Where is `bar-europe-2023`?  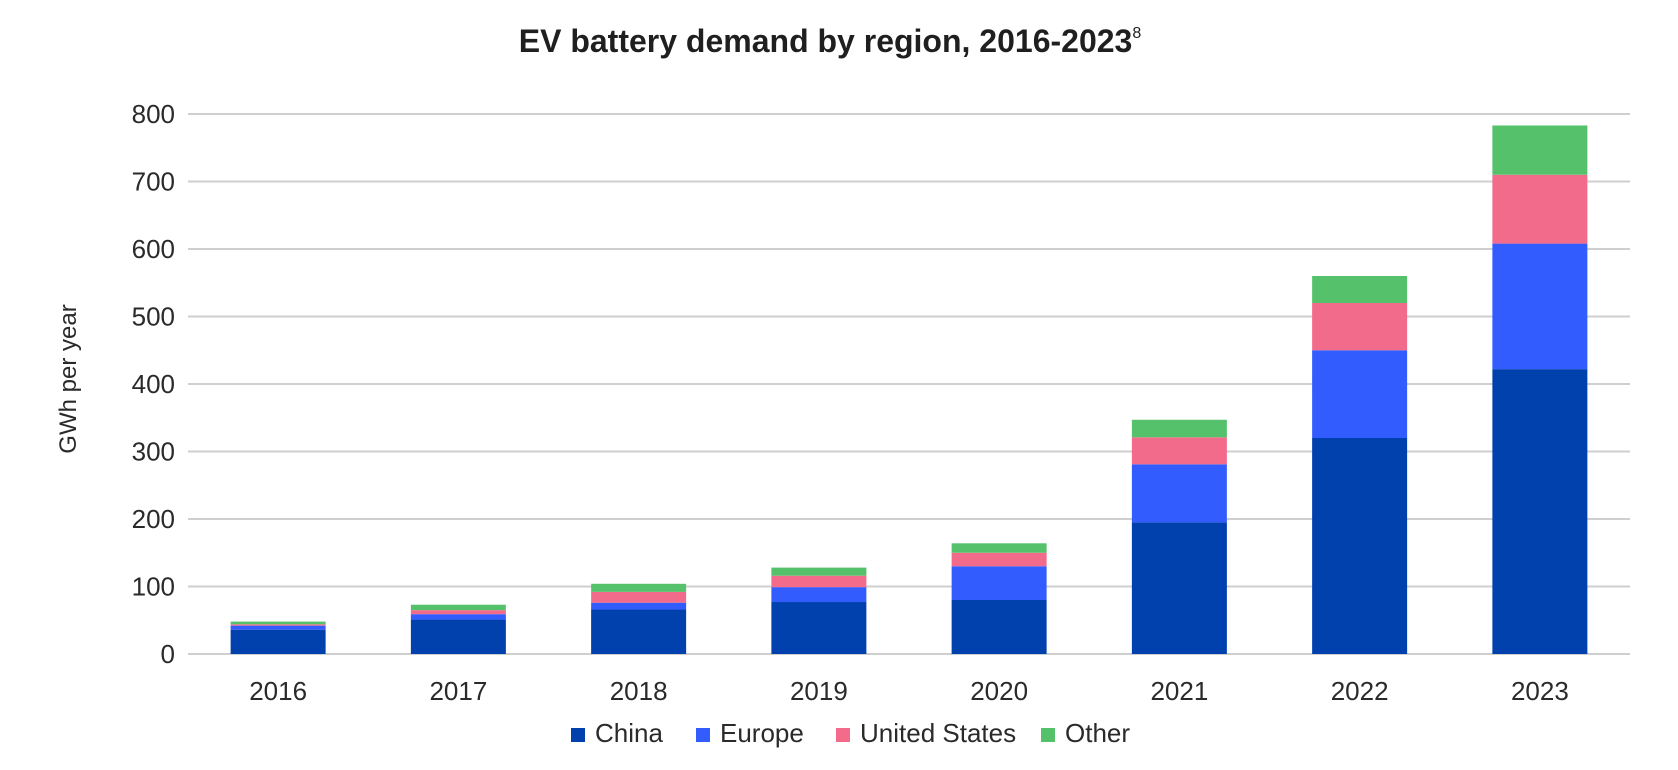 bar-europe-2023 is located at coordinates (1540, 306).